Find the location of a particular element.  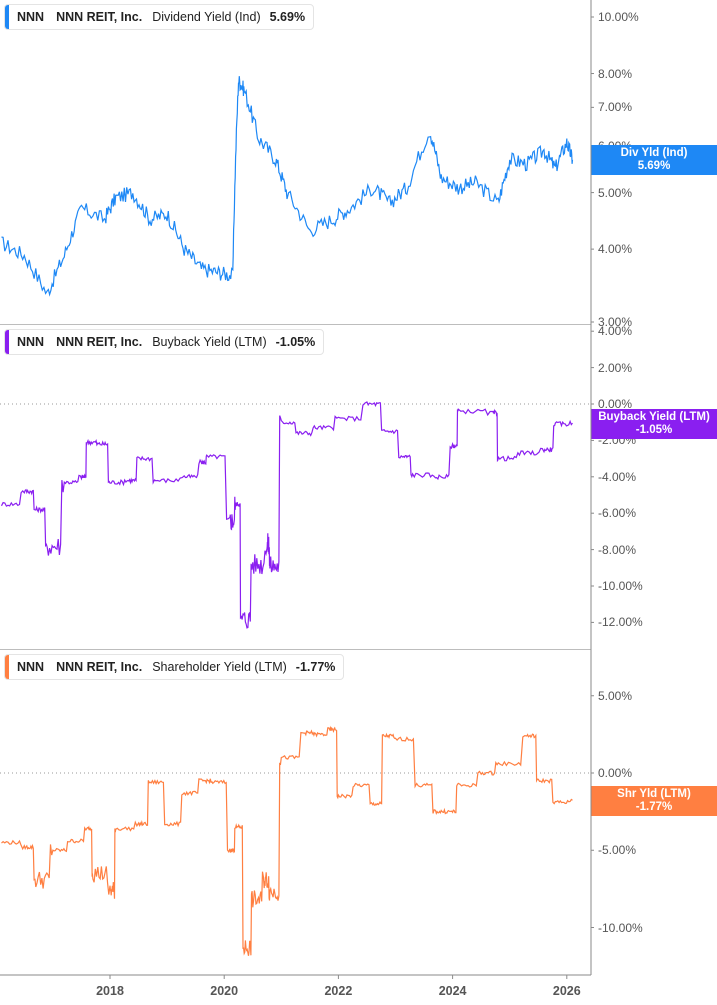

shareholder-value-tag: Shr Yld (LTM) -1.77% is located at coordinates (654, 801).